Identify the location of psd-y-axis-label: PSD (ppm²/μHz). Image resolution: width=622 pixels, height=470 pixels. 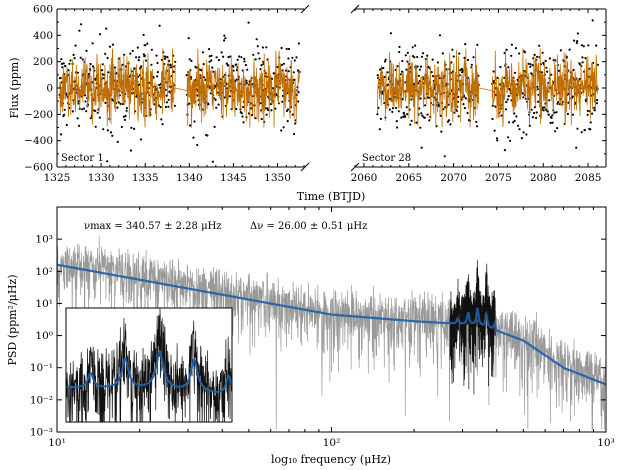
(12, 319).